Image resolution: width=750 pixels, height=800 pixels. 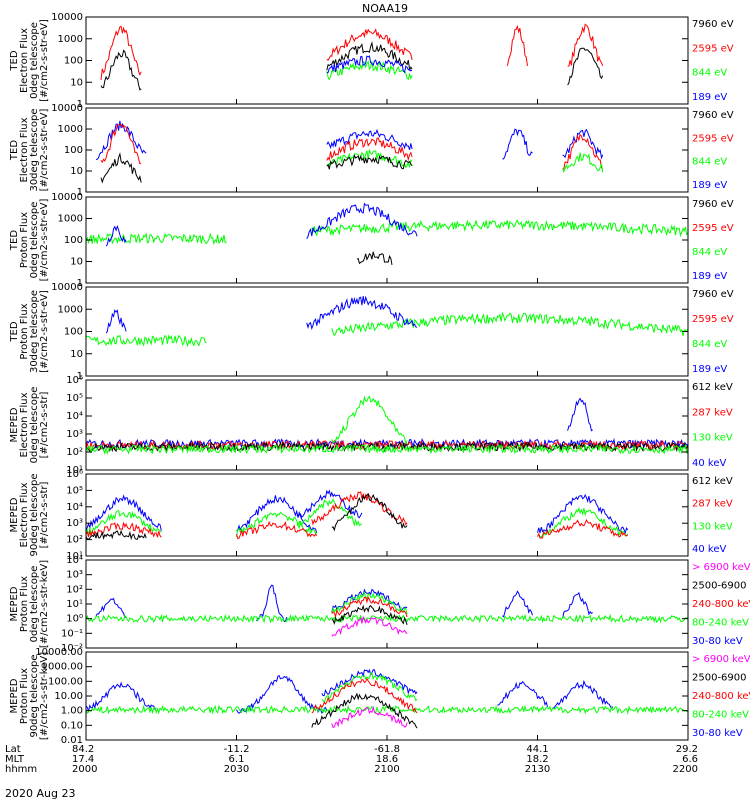 What do you see at coordinates (74, 380) in the screenshot?
I see `ytick-label-p5-5: 10⁶` at bounding box center [74, 380].